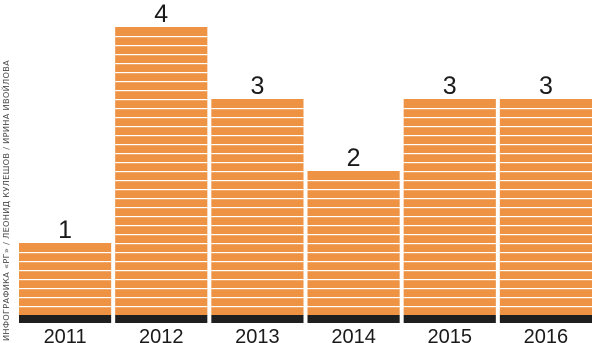  What do you see at coordinates (353, 334) in the screenshot?
I see `x-tick-label-2014: 2014` at bounding box center [353, 334].